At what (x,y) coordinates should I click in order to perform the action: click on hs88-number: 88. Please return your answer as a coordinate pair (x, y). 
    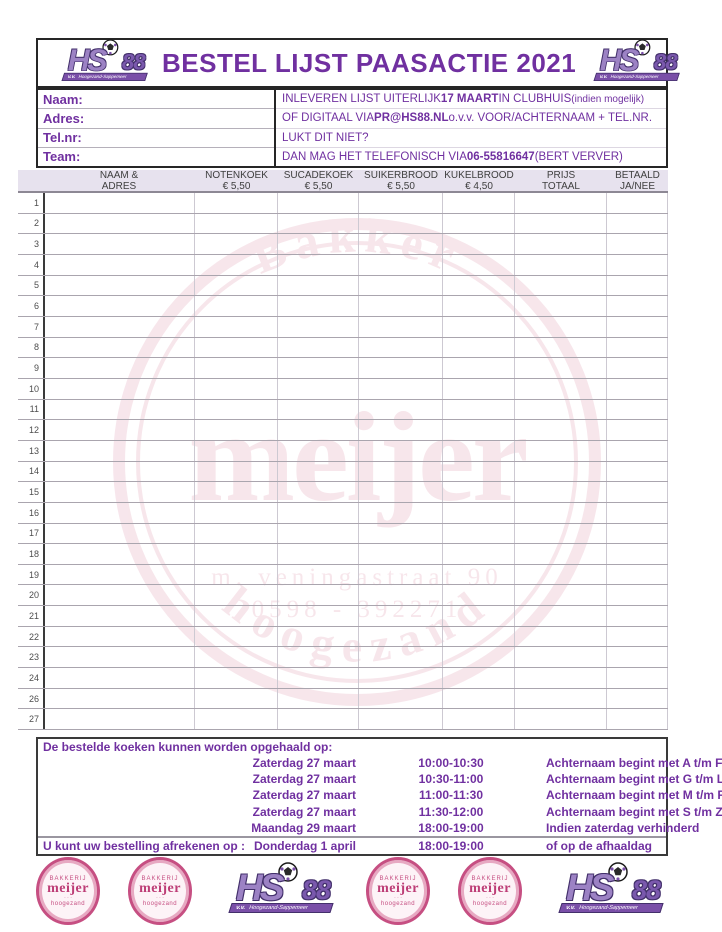
    Looking at the image, I should click on (133, 62).